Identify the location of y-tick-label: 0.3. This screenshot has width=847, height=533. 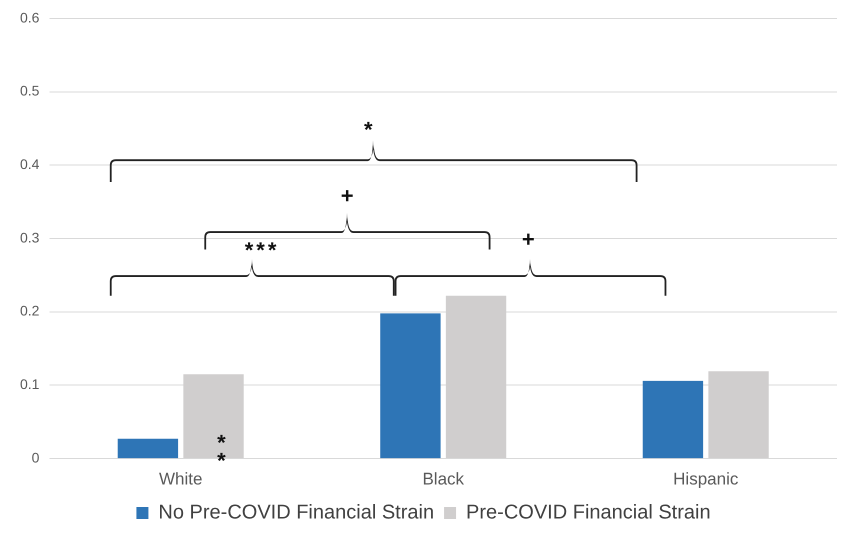
(30, 237).